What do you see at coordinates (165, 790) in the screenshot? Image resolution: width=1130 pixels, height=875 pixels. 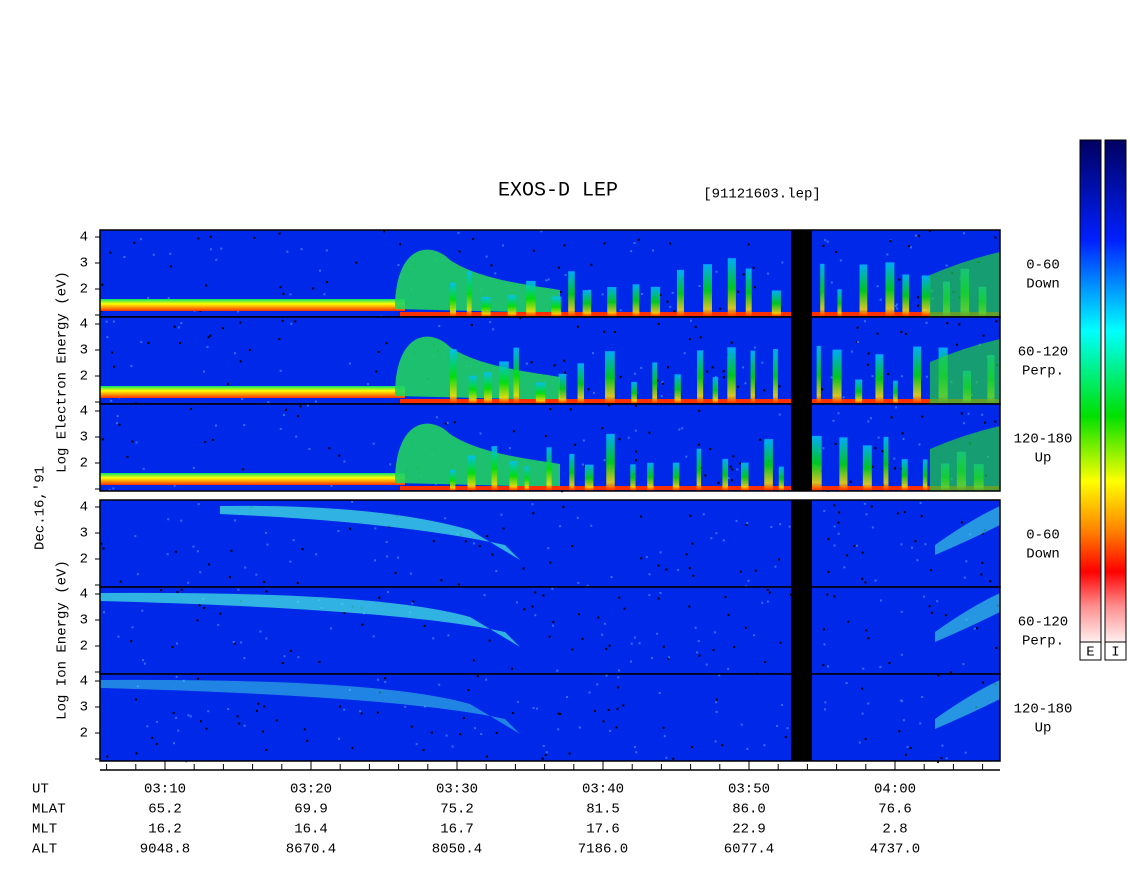 I see `row-value: 03:10` at bounding box center [165, 790].